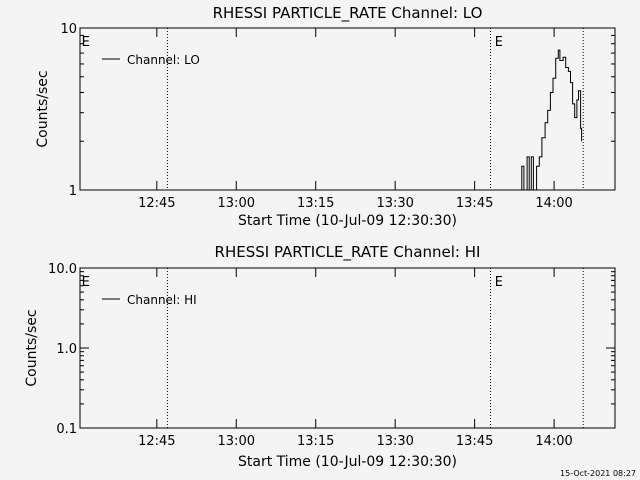  What do you see at coordinates (66, 349) in the screenshot?
I see `y-tick-label: 1.0` at bounding box center [66, 349].